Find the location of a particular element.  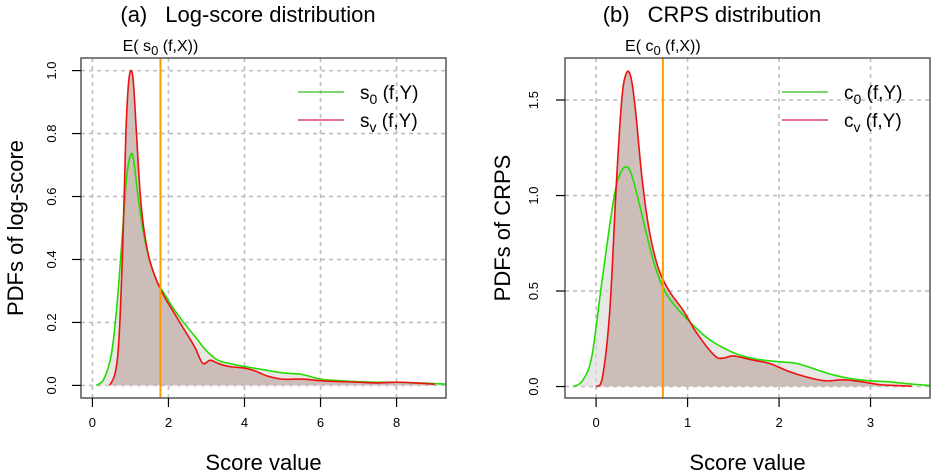

x-tick-label: 1 is located at coordinates (687, 422).